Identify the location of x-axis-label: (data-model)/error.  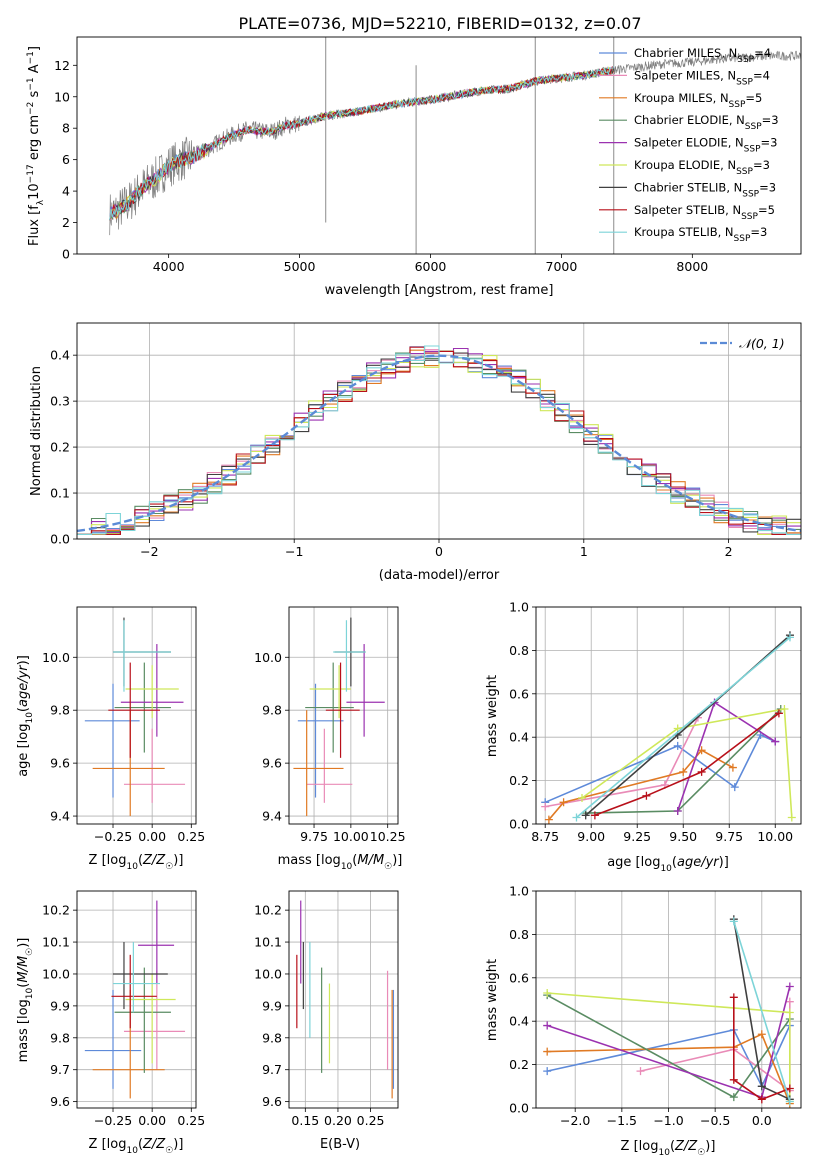
(439, 575).